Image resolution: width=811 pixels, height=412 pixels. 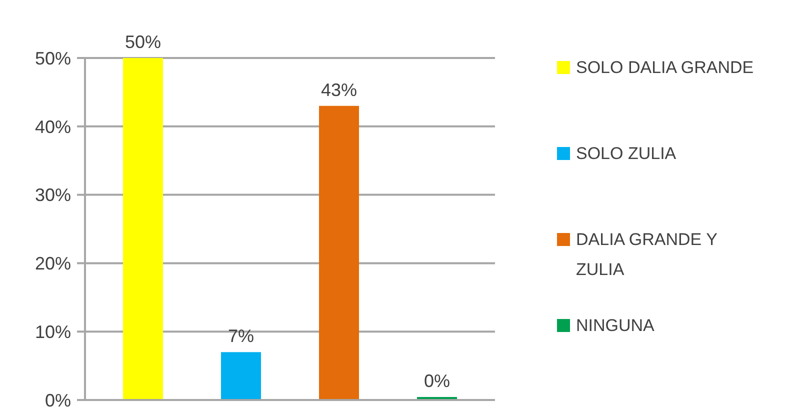 I want to click on legend-label: DALIA GRANDE Y ZULIA, so click(x=647, y=255).